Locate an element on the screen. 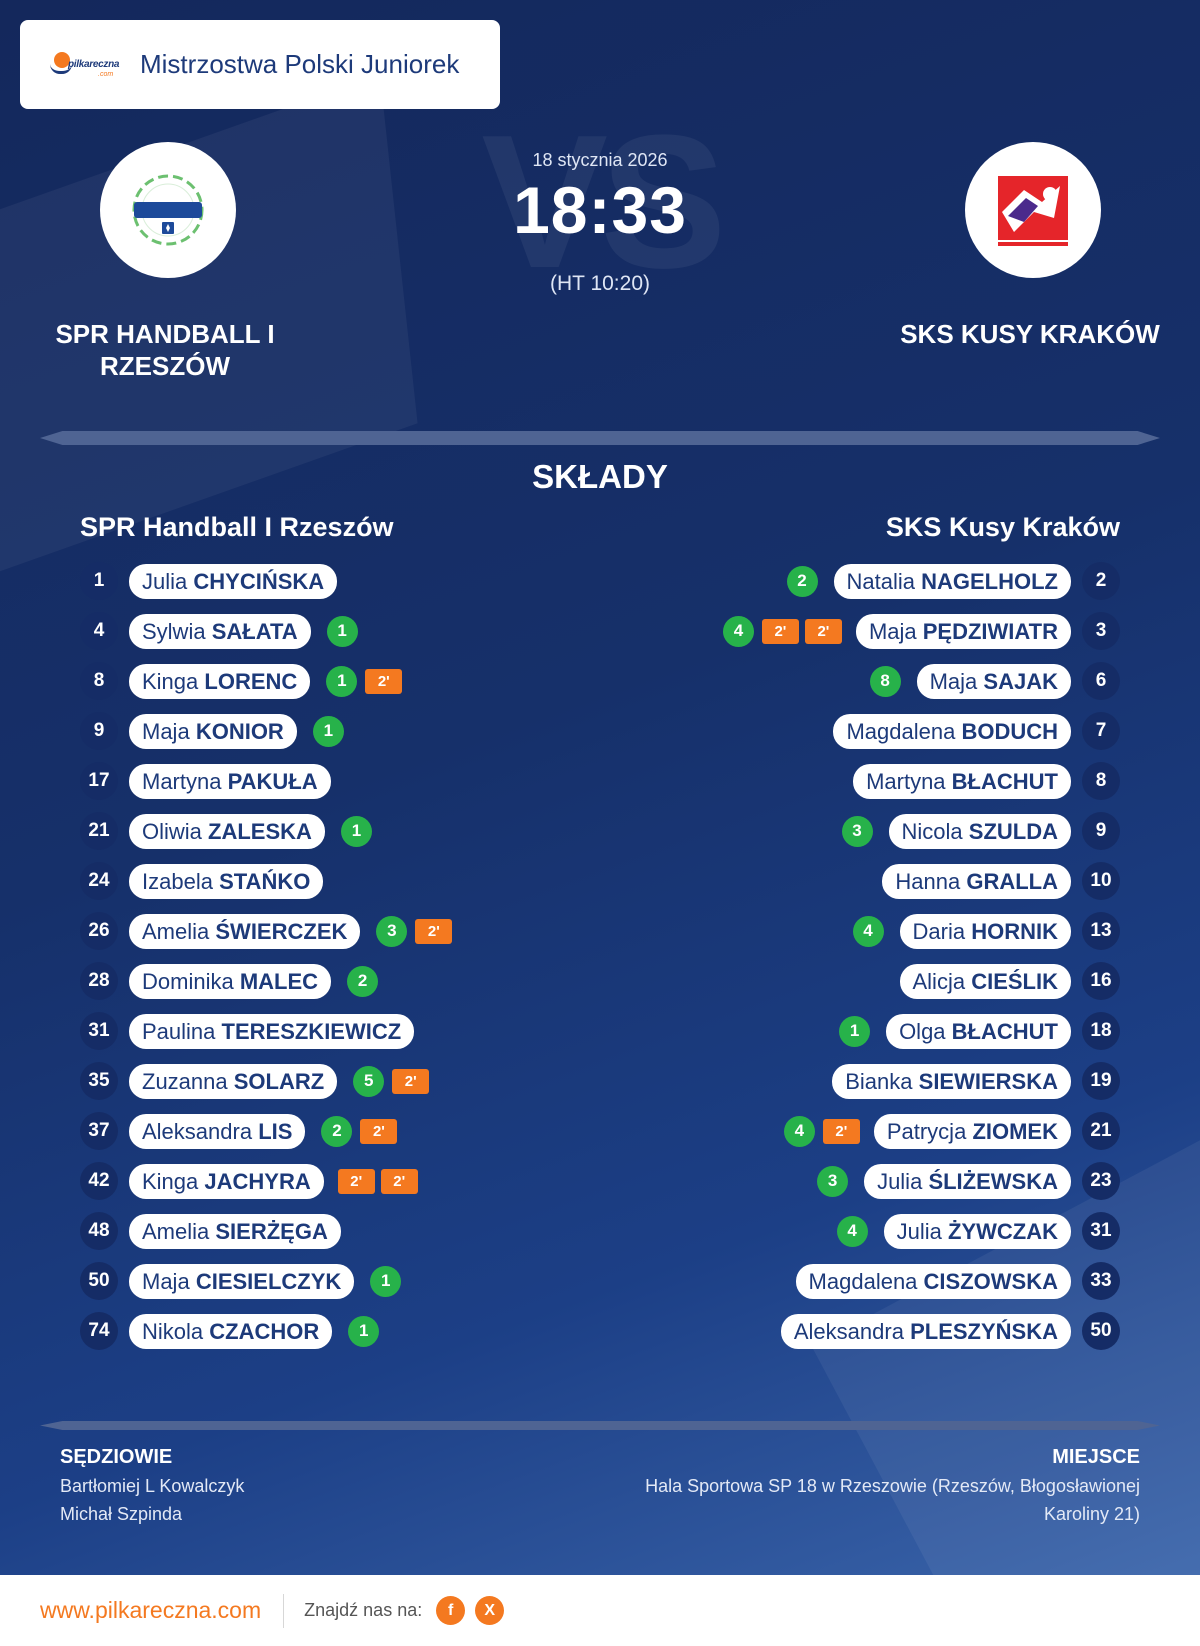  venue-title: MIEJSCE is located at coordinates (1096, 1457).